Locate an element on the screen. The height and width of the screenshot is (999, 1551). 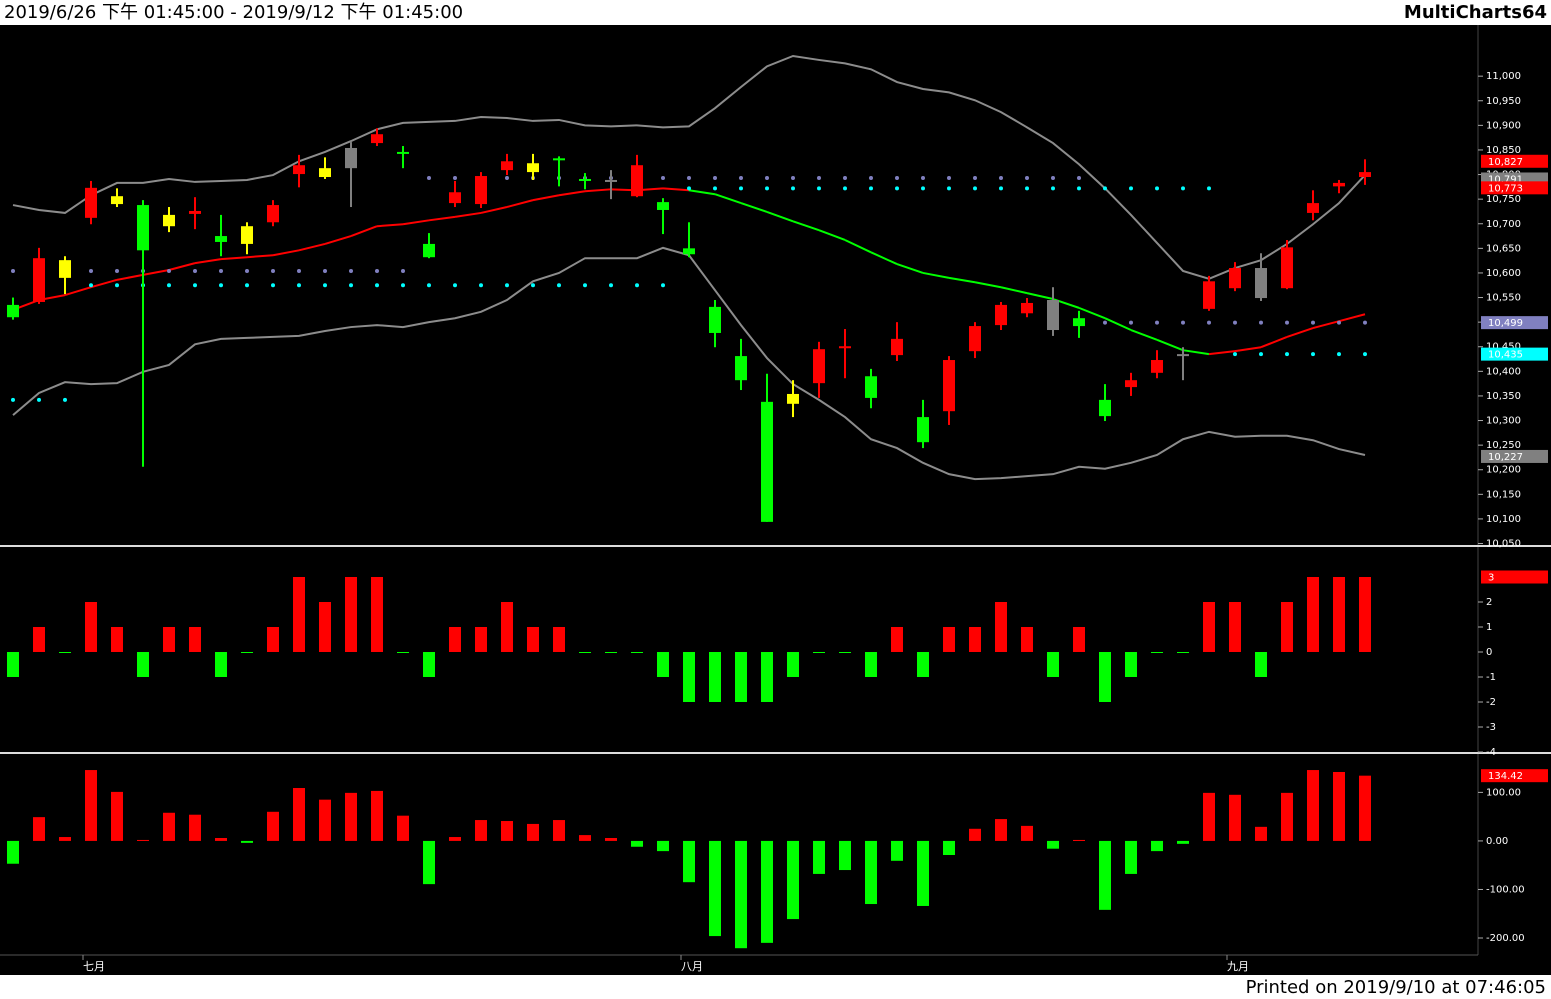
y-tick-label: 10,750 is located at coordinates (1503, 199).